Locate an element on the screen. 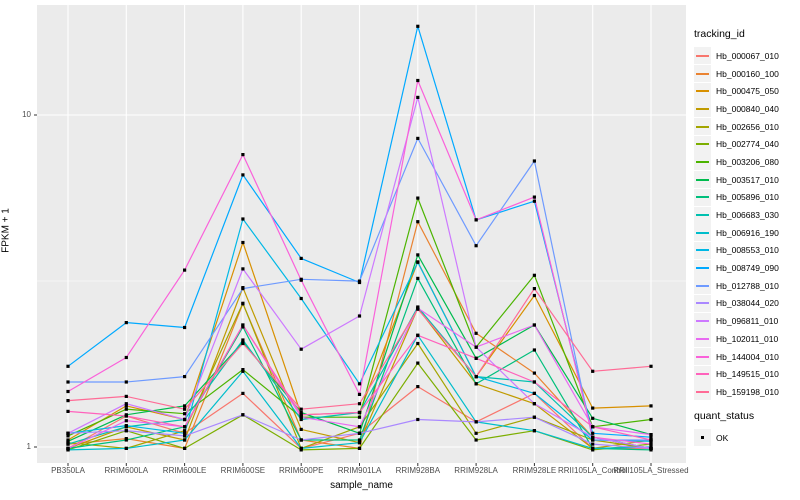 This screenshot has height=500, width=800. x-tick-label: RRIM901LA is located at coordinates (359, 470).